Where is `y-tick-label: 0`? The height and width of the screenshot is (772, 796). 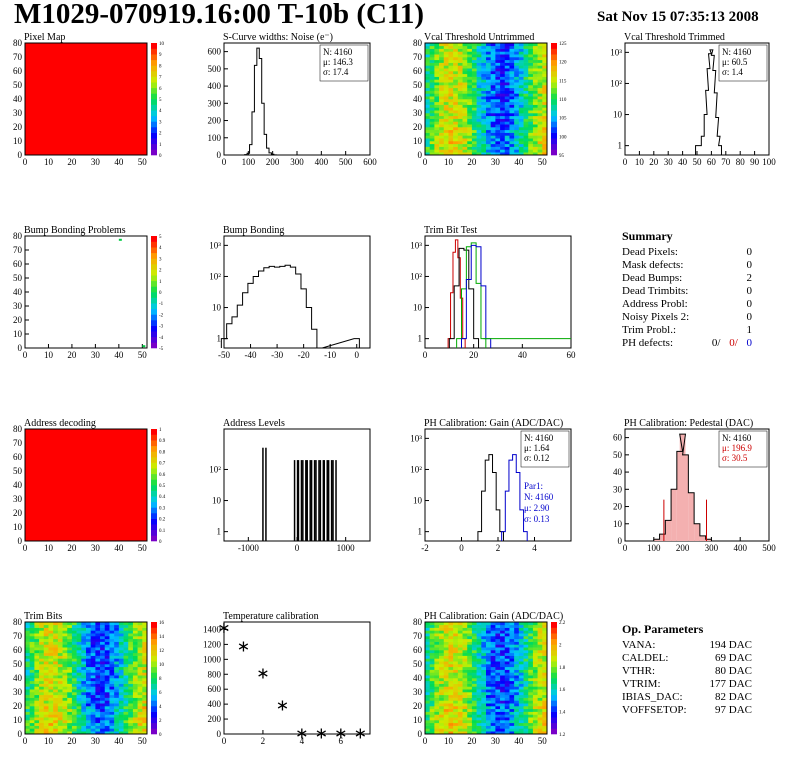
y-tick-label: 0 is located at coordinates (420, 734).